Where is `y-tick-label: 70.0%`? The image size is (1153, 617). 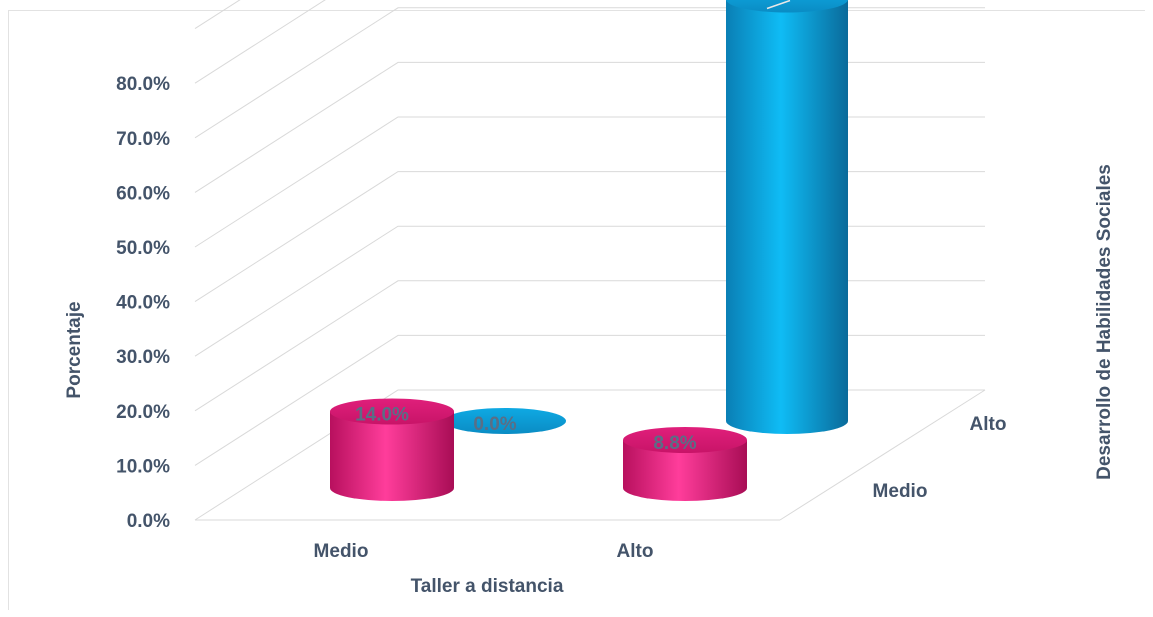
y-tick-label: 70.0% is located at coordinates (143, 139).